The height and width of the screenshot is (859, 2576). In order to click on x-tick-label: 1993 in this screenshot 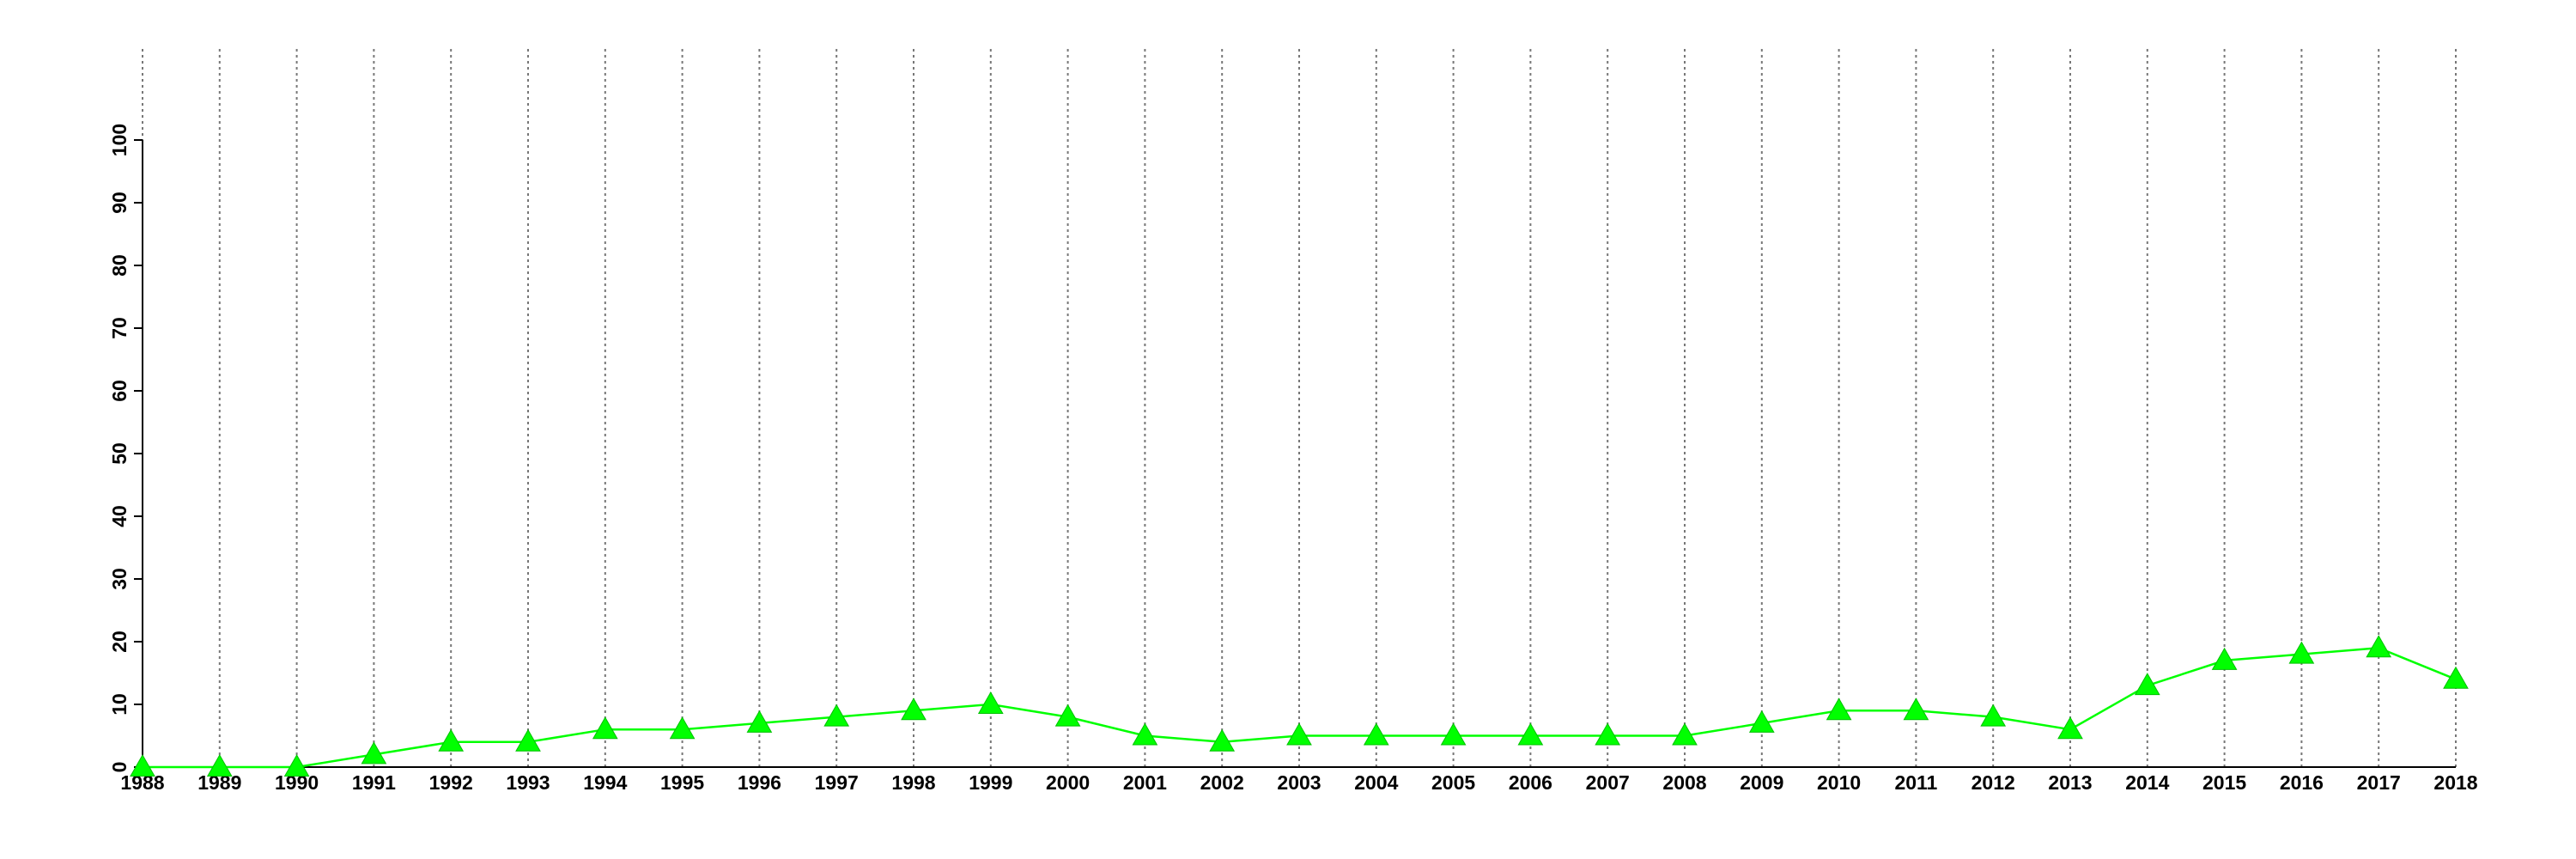, I will do `click(528, 783)`.